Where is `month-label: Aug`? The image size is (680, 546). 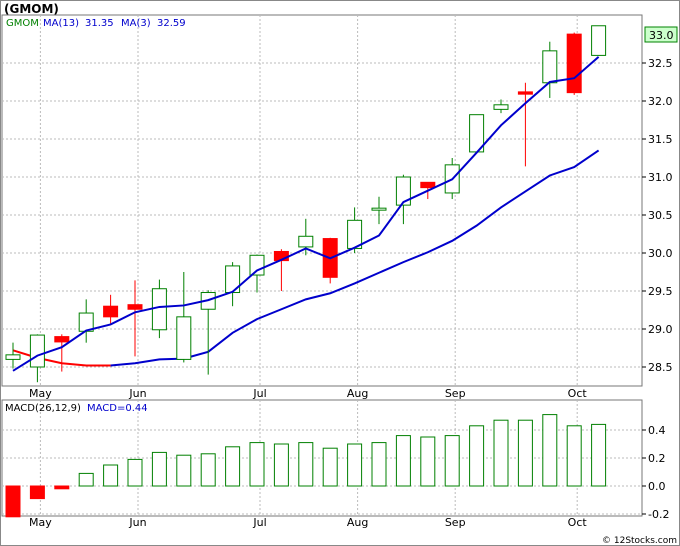 month-label: Aug is located at coordinates (357, 393).